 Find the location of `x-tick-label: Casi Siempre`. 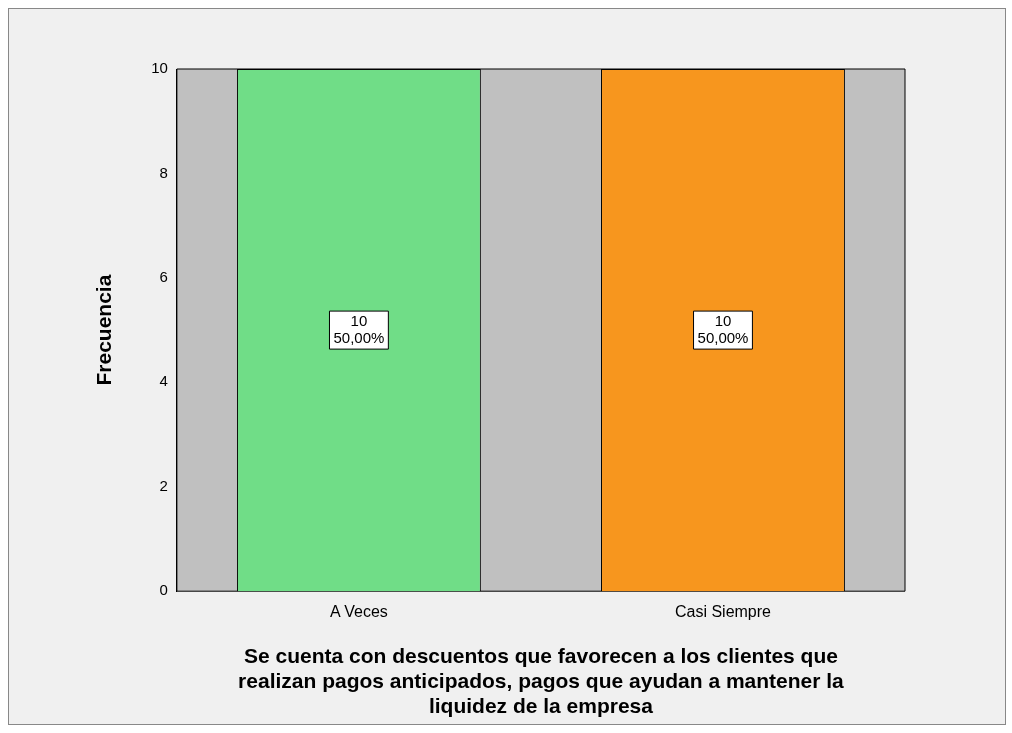

x-tick-label: Casi Siempre is located at coordinates (723, 612).